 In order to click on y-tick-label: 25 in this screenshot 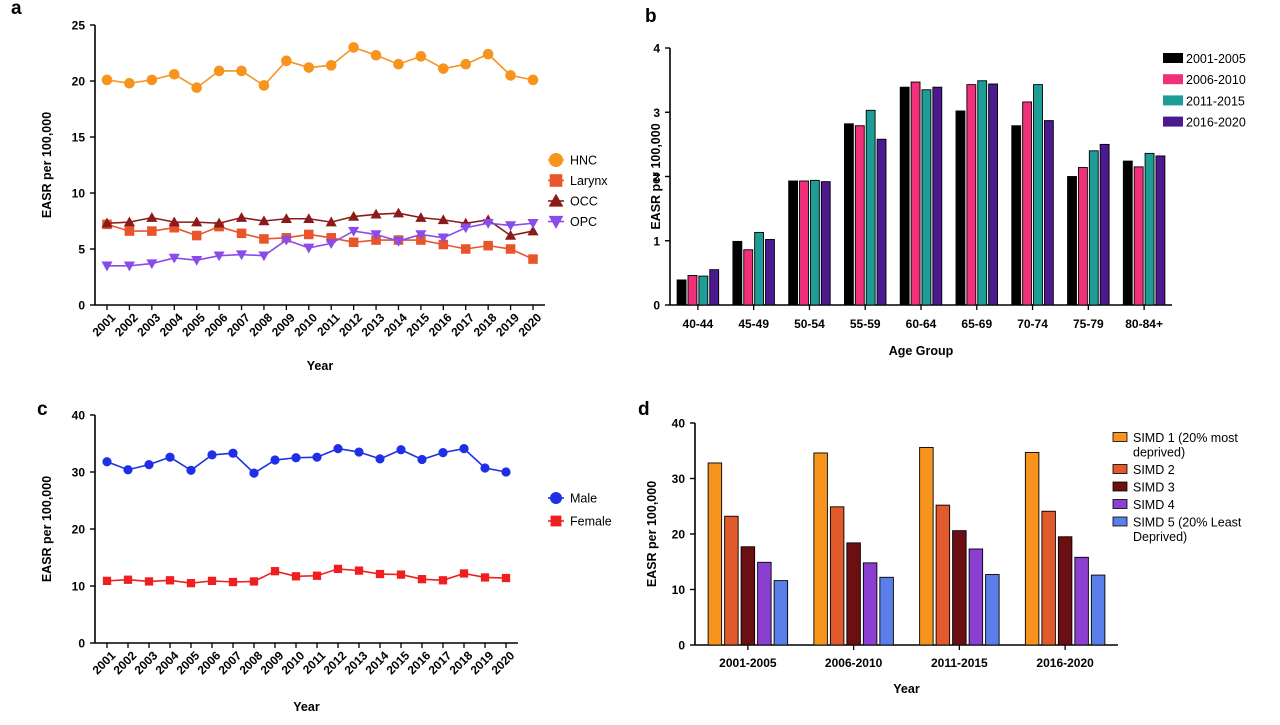, I will do `click(79, 26)`.